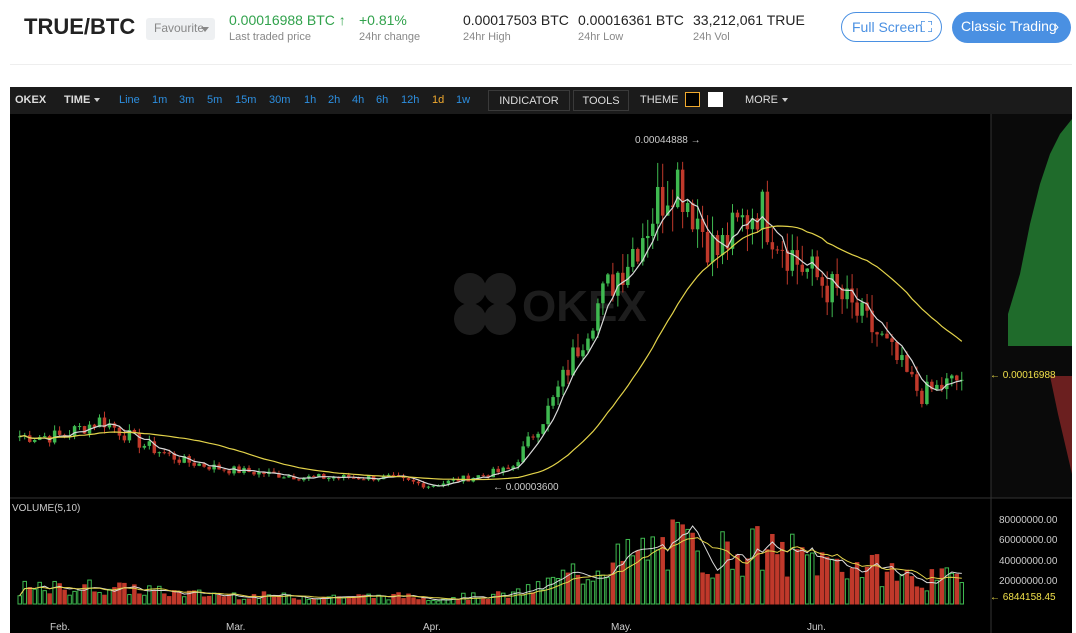 The width and height of the screenshot is (1076, 633). I want to click on volume-title: VOLUME(5,10), so click(46, 508).